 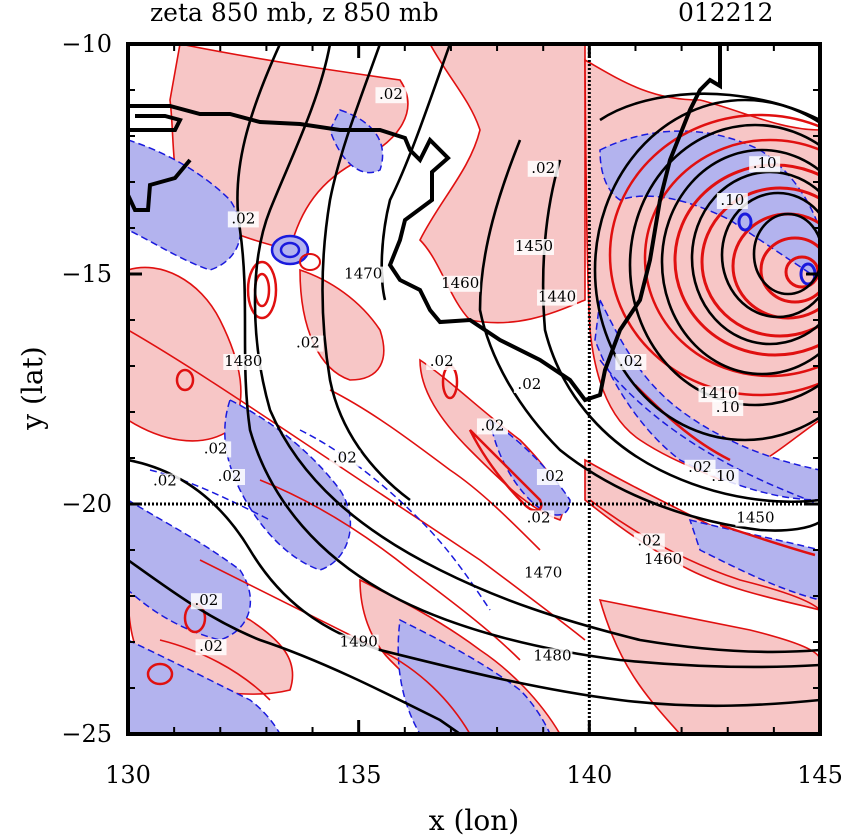 I want to click on y-tick-label: −10, so click(x=86, y=44).